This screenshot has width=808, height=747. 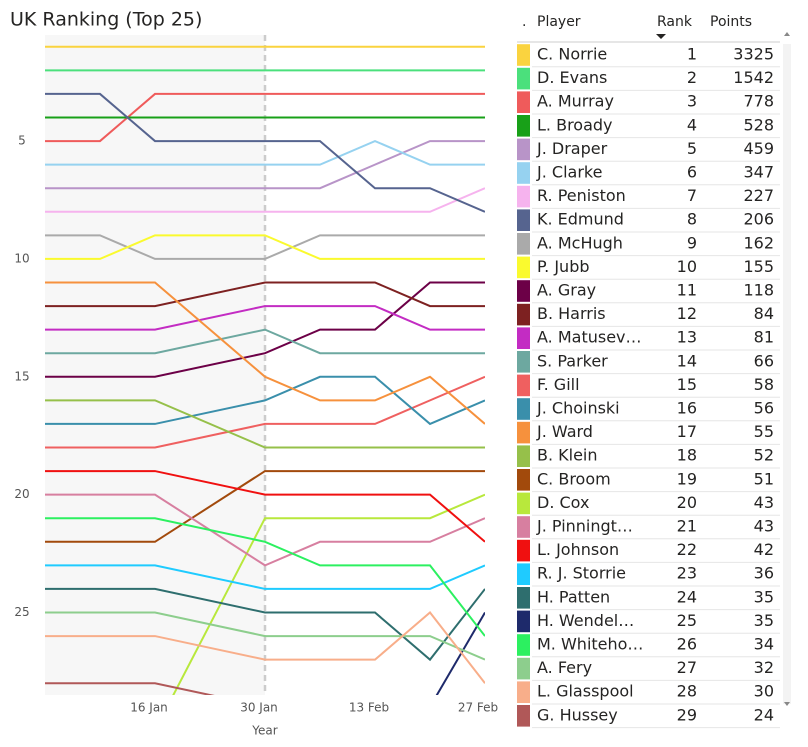 What do you see at coordinates (572, 360) in the screenshot?
I see `player-name: S. Parker` at bounding box center [572, 360].